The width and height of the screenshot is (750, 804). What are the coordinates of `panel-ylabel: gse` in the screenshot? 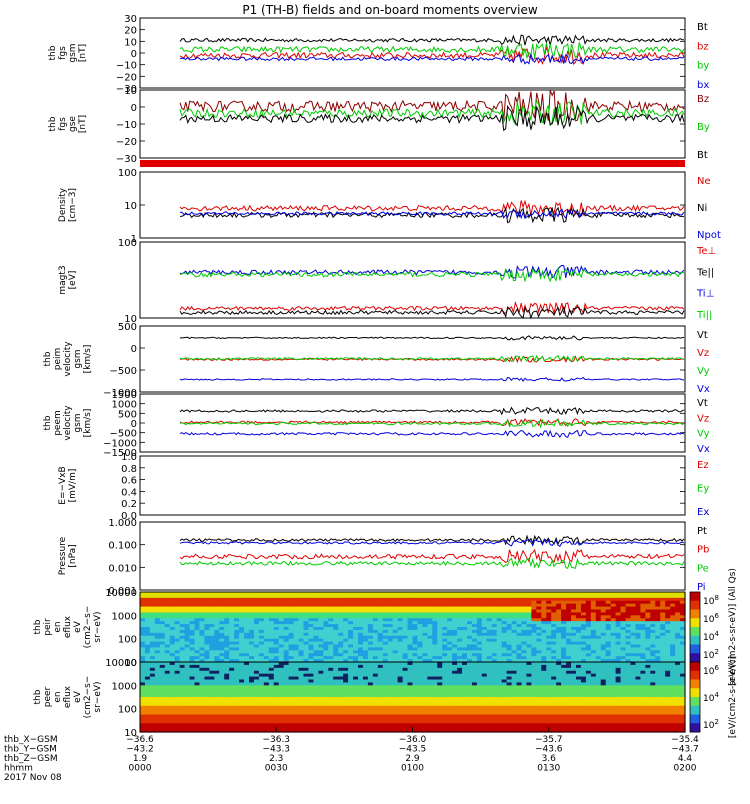 It's located at (73, 124).